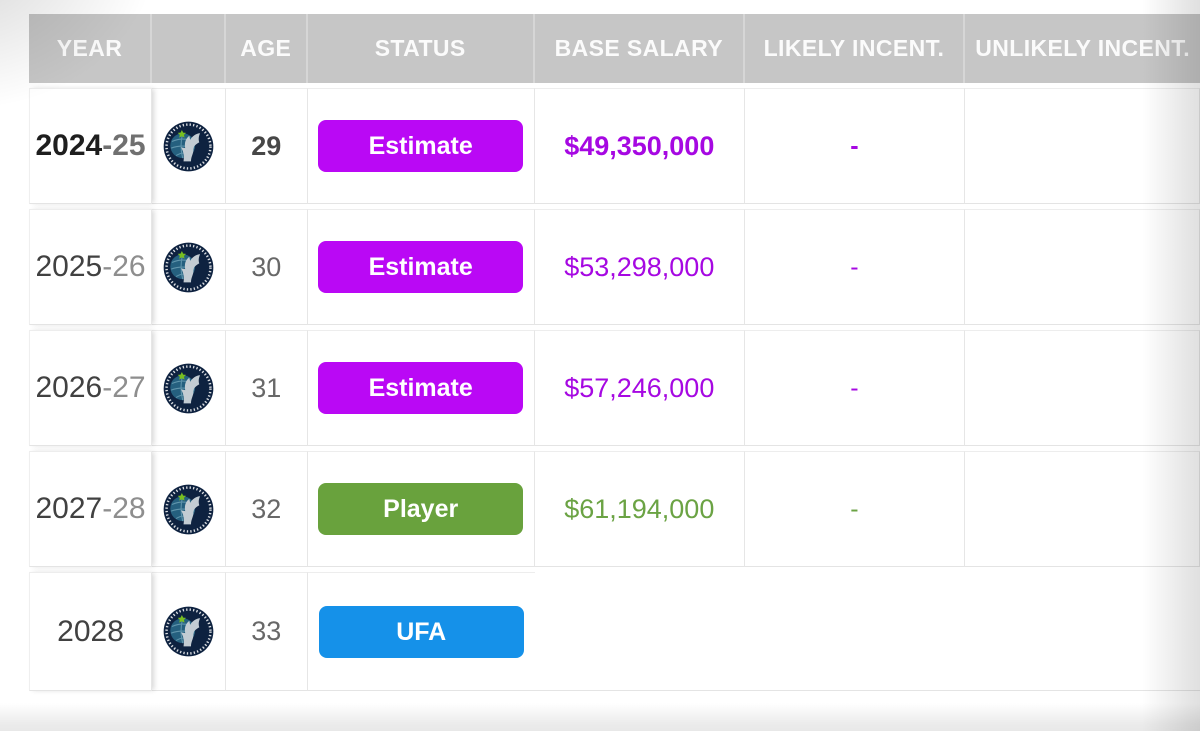 The height and width of the screenshot is (731, 1200). I want to click on age-label: 32, so click(266, 508).